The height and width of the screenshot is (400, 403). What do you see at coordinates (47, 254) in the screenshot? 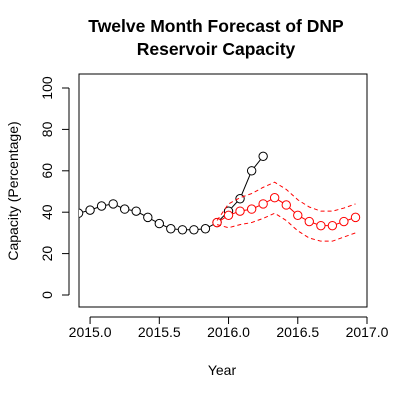
I see `y-tick-label: 20` at bounding box center [47, 254].